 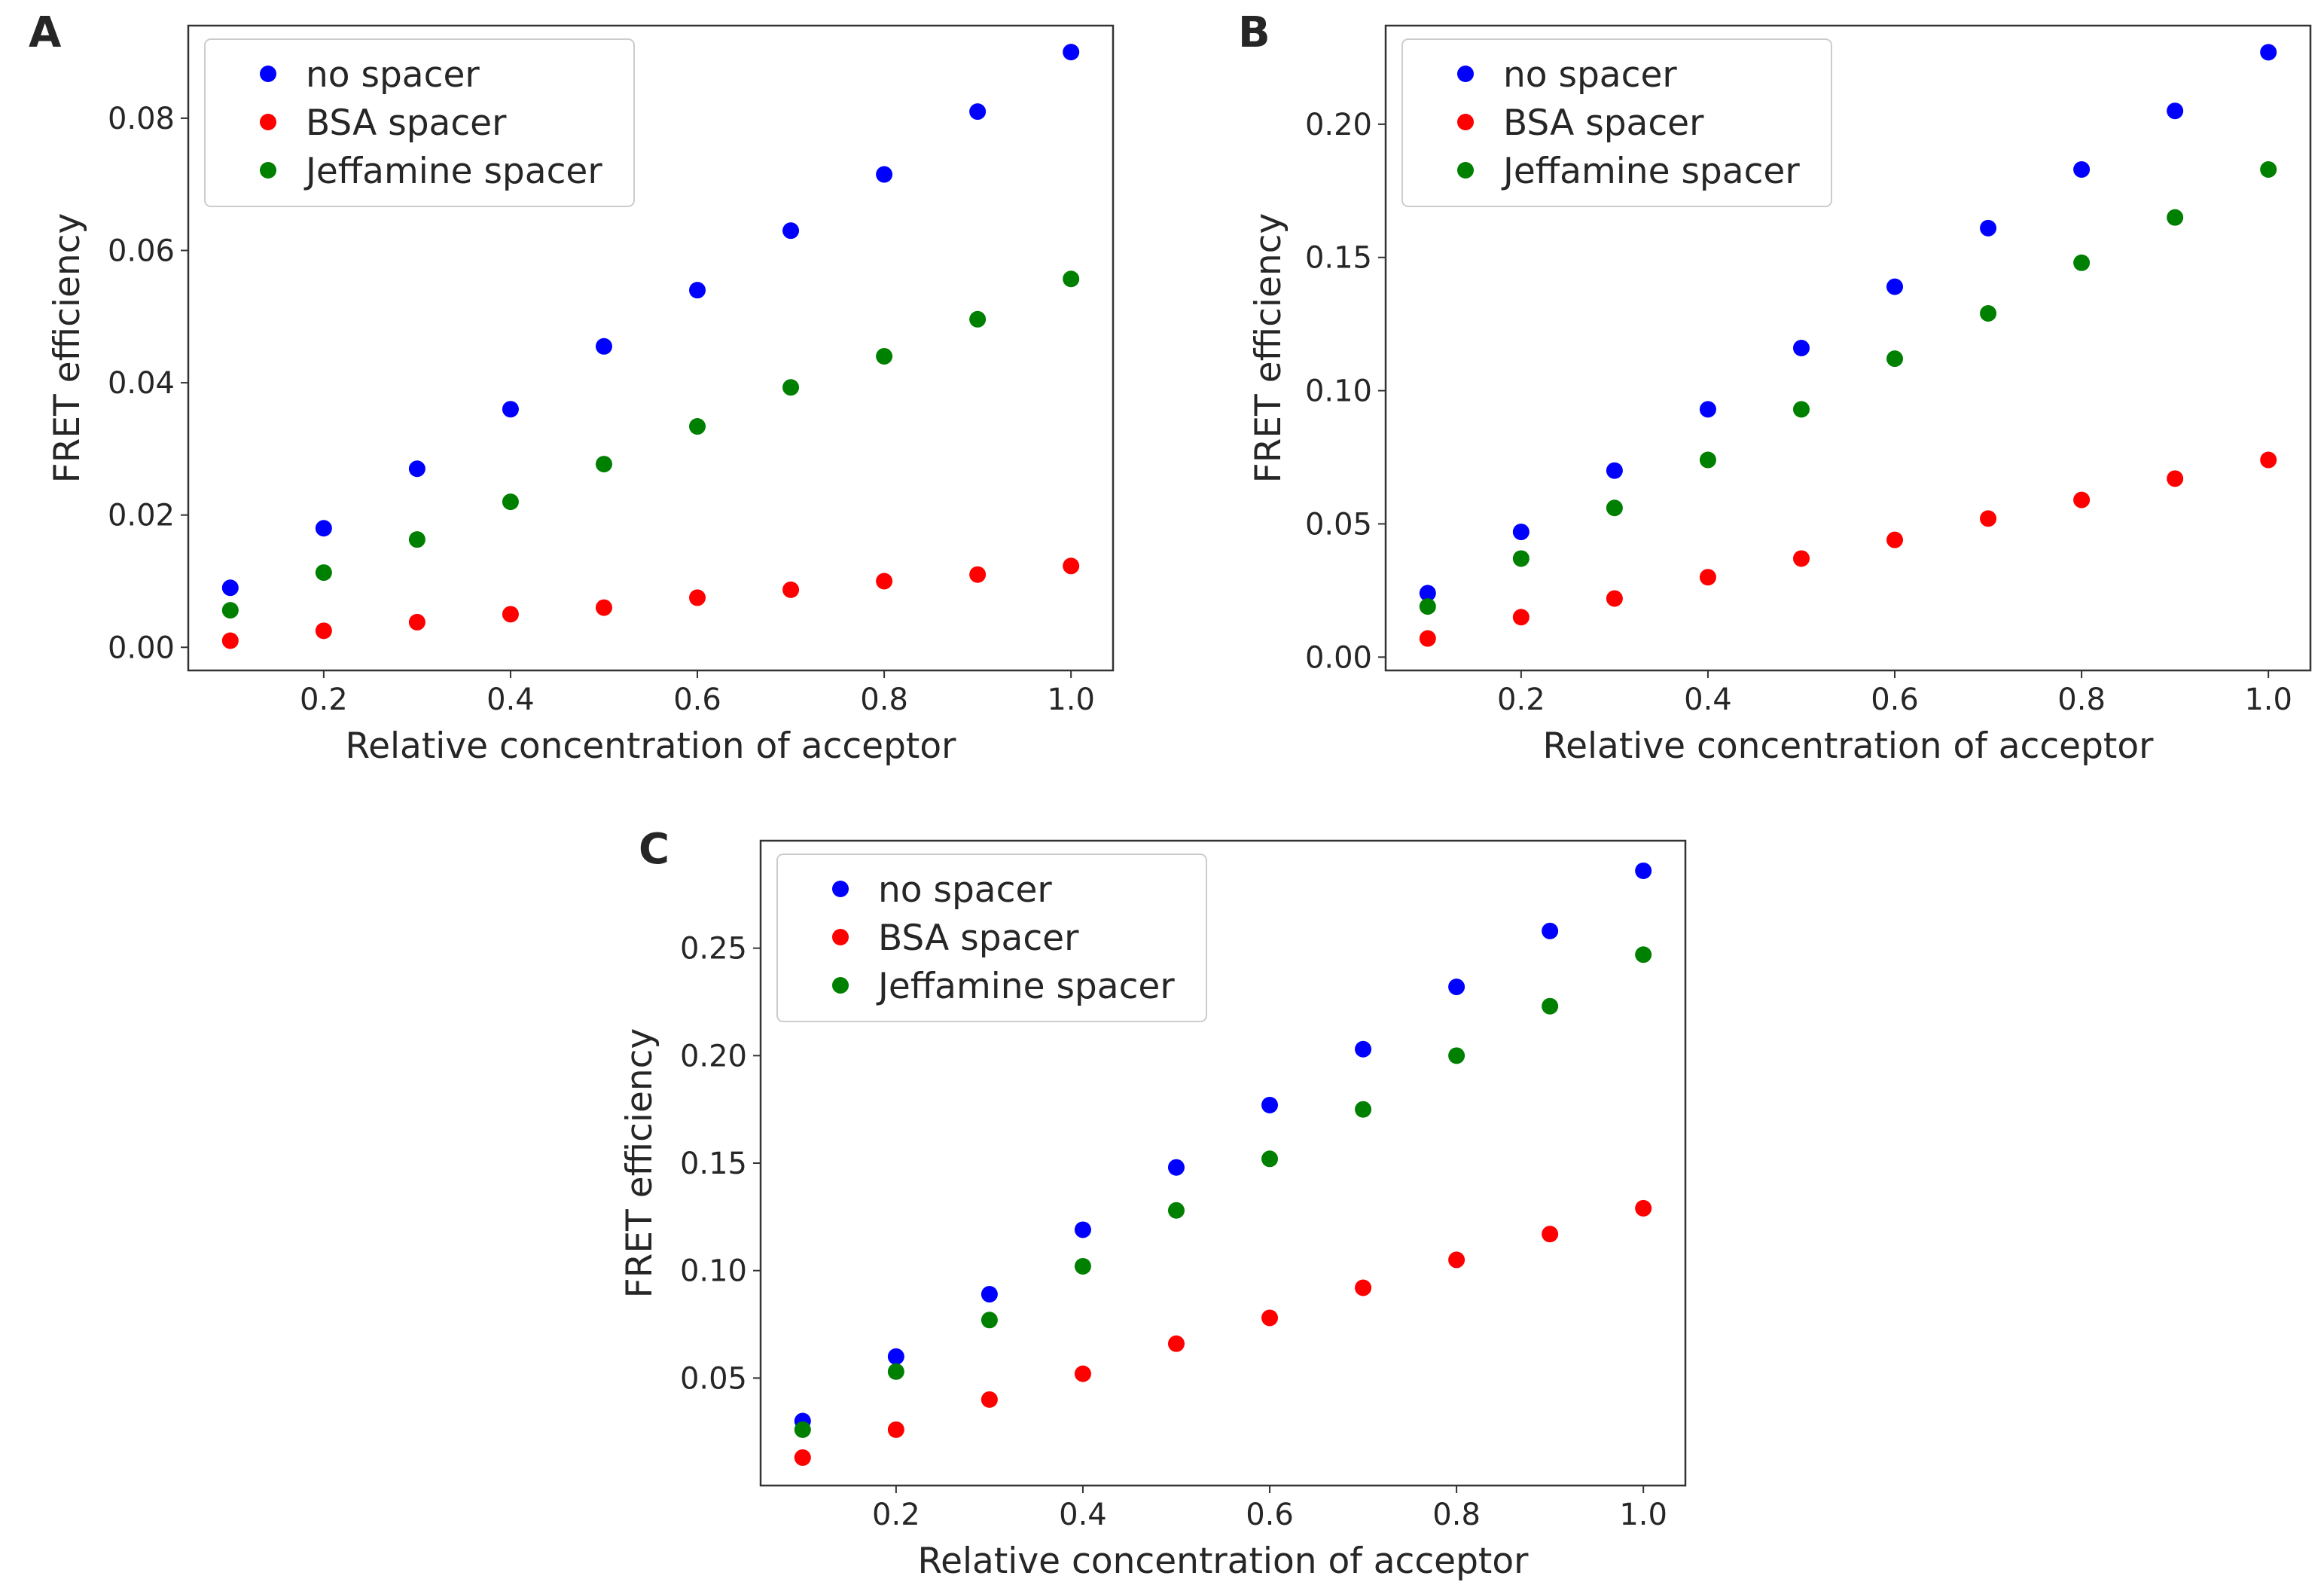 I want to click on legend-label: BSA spacer, so click(x=978, y=938).